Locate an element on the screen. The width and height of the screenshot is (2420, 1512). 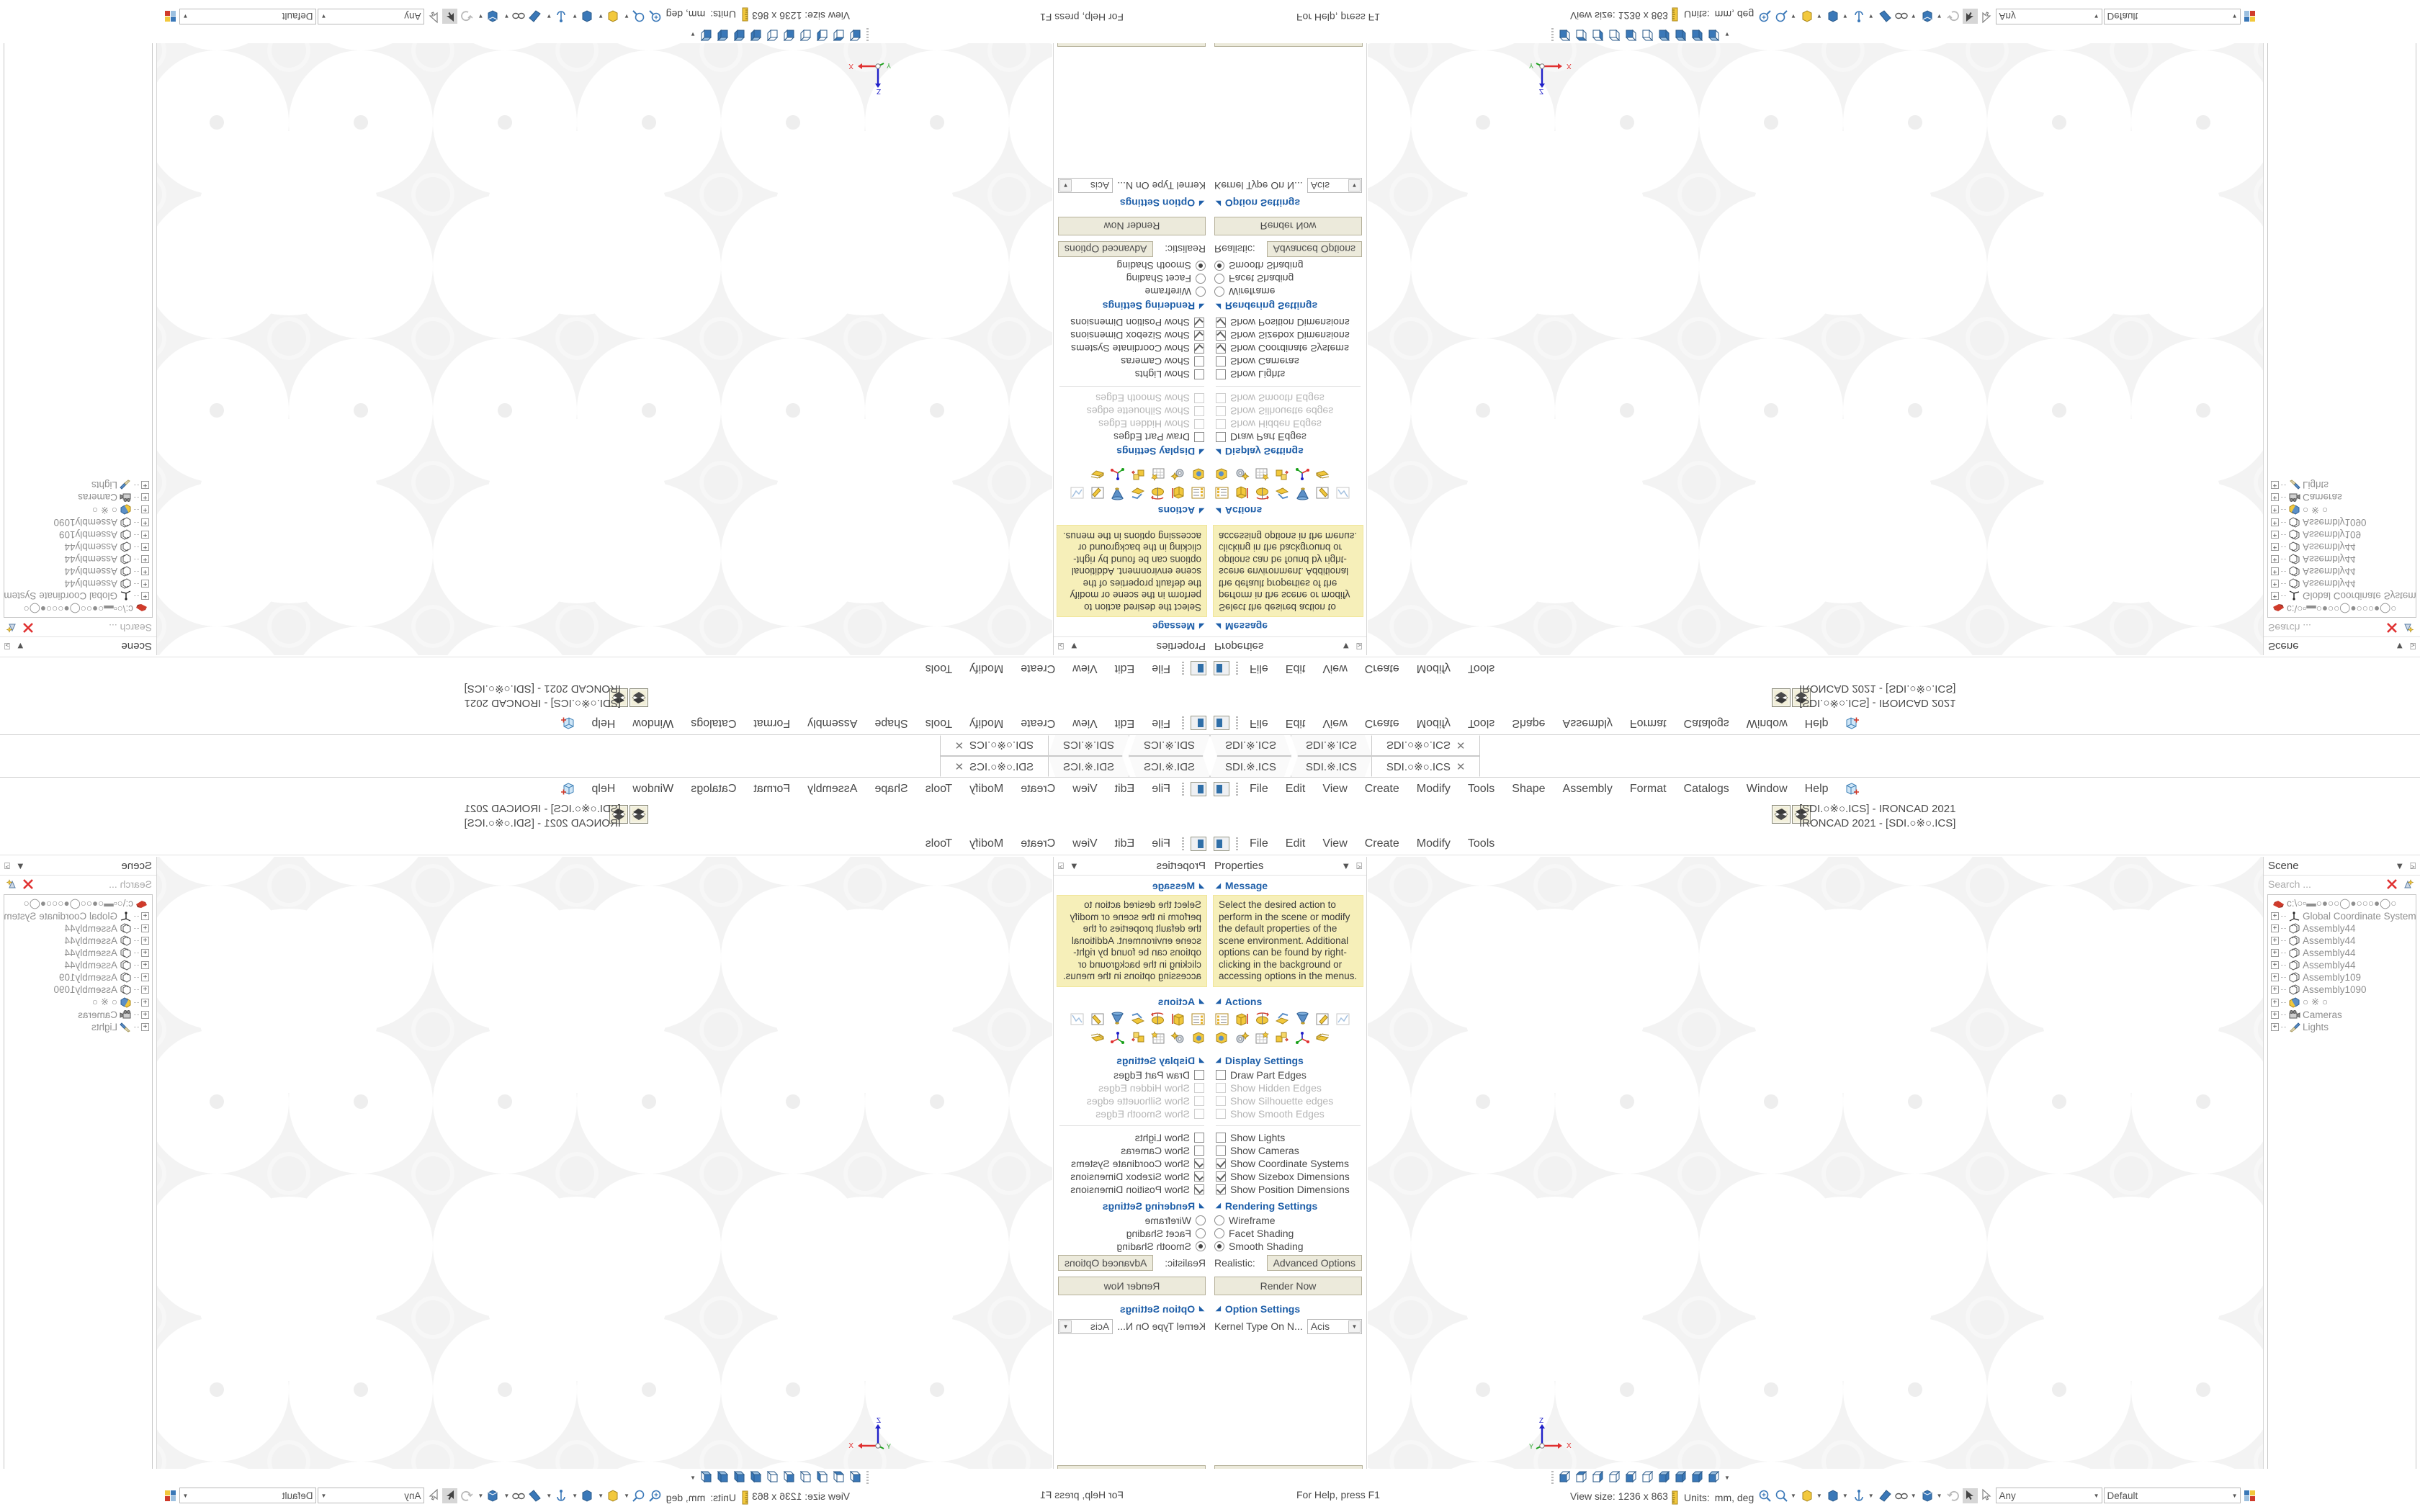
section-header-option-settings: ◢ Option Settings is located at coordinates (1132, 1308).